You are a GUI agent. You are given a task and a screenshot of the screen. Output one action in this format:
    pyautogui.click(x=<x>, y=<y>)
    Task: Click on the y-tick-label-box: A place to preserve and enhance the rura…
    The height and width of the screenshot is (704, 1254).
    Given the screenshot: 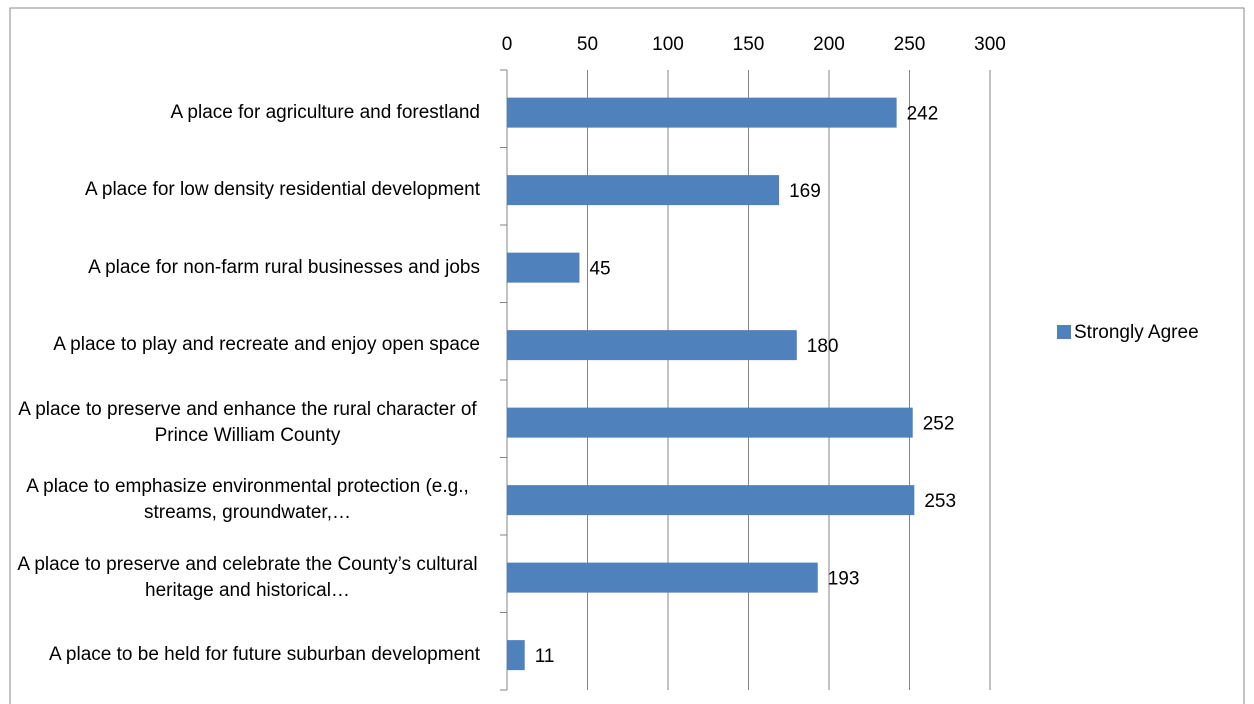 What is the action you would take?
    pyautogui.click(x=245, y=423)
    